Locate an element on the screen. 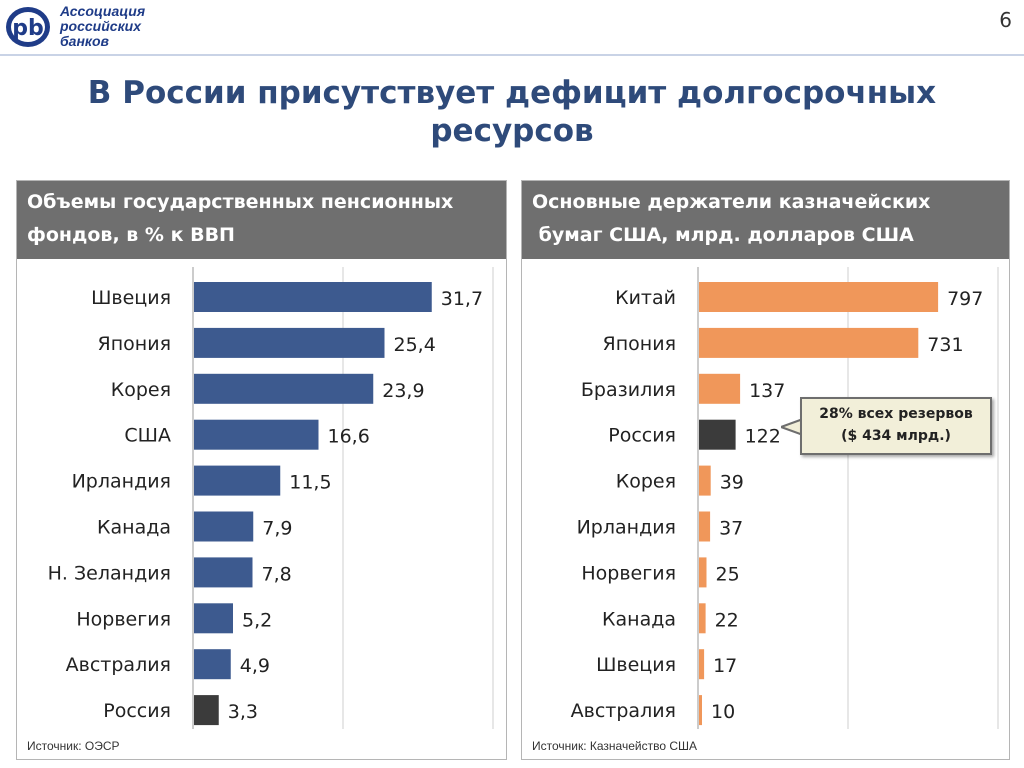 This screenshot has width=1024, height=768. panel-title-line-2: бумаг США, млрд. долларов США is located at coordinates (723, 235).